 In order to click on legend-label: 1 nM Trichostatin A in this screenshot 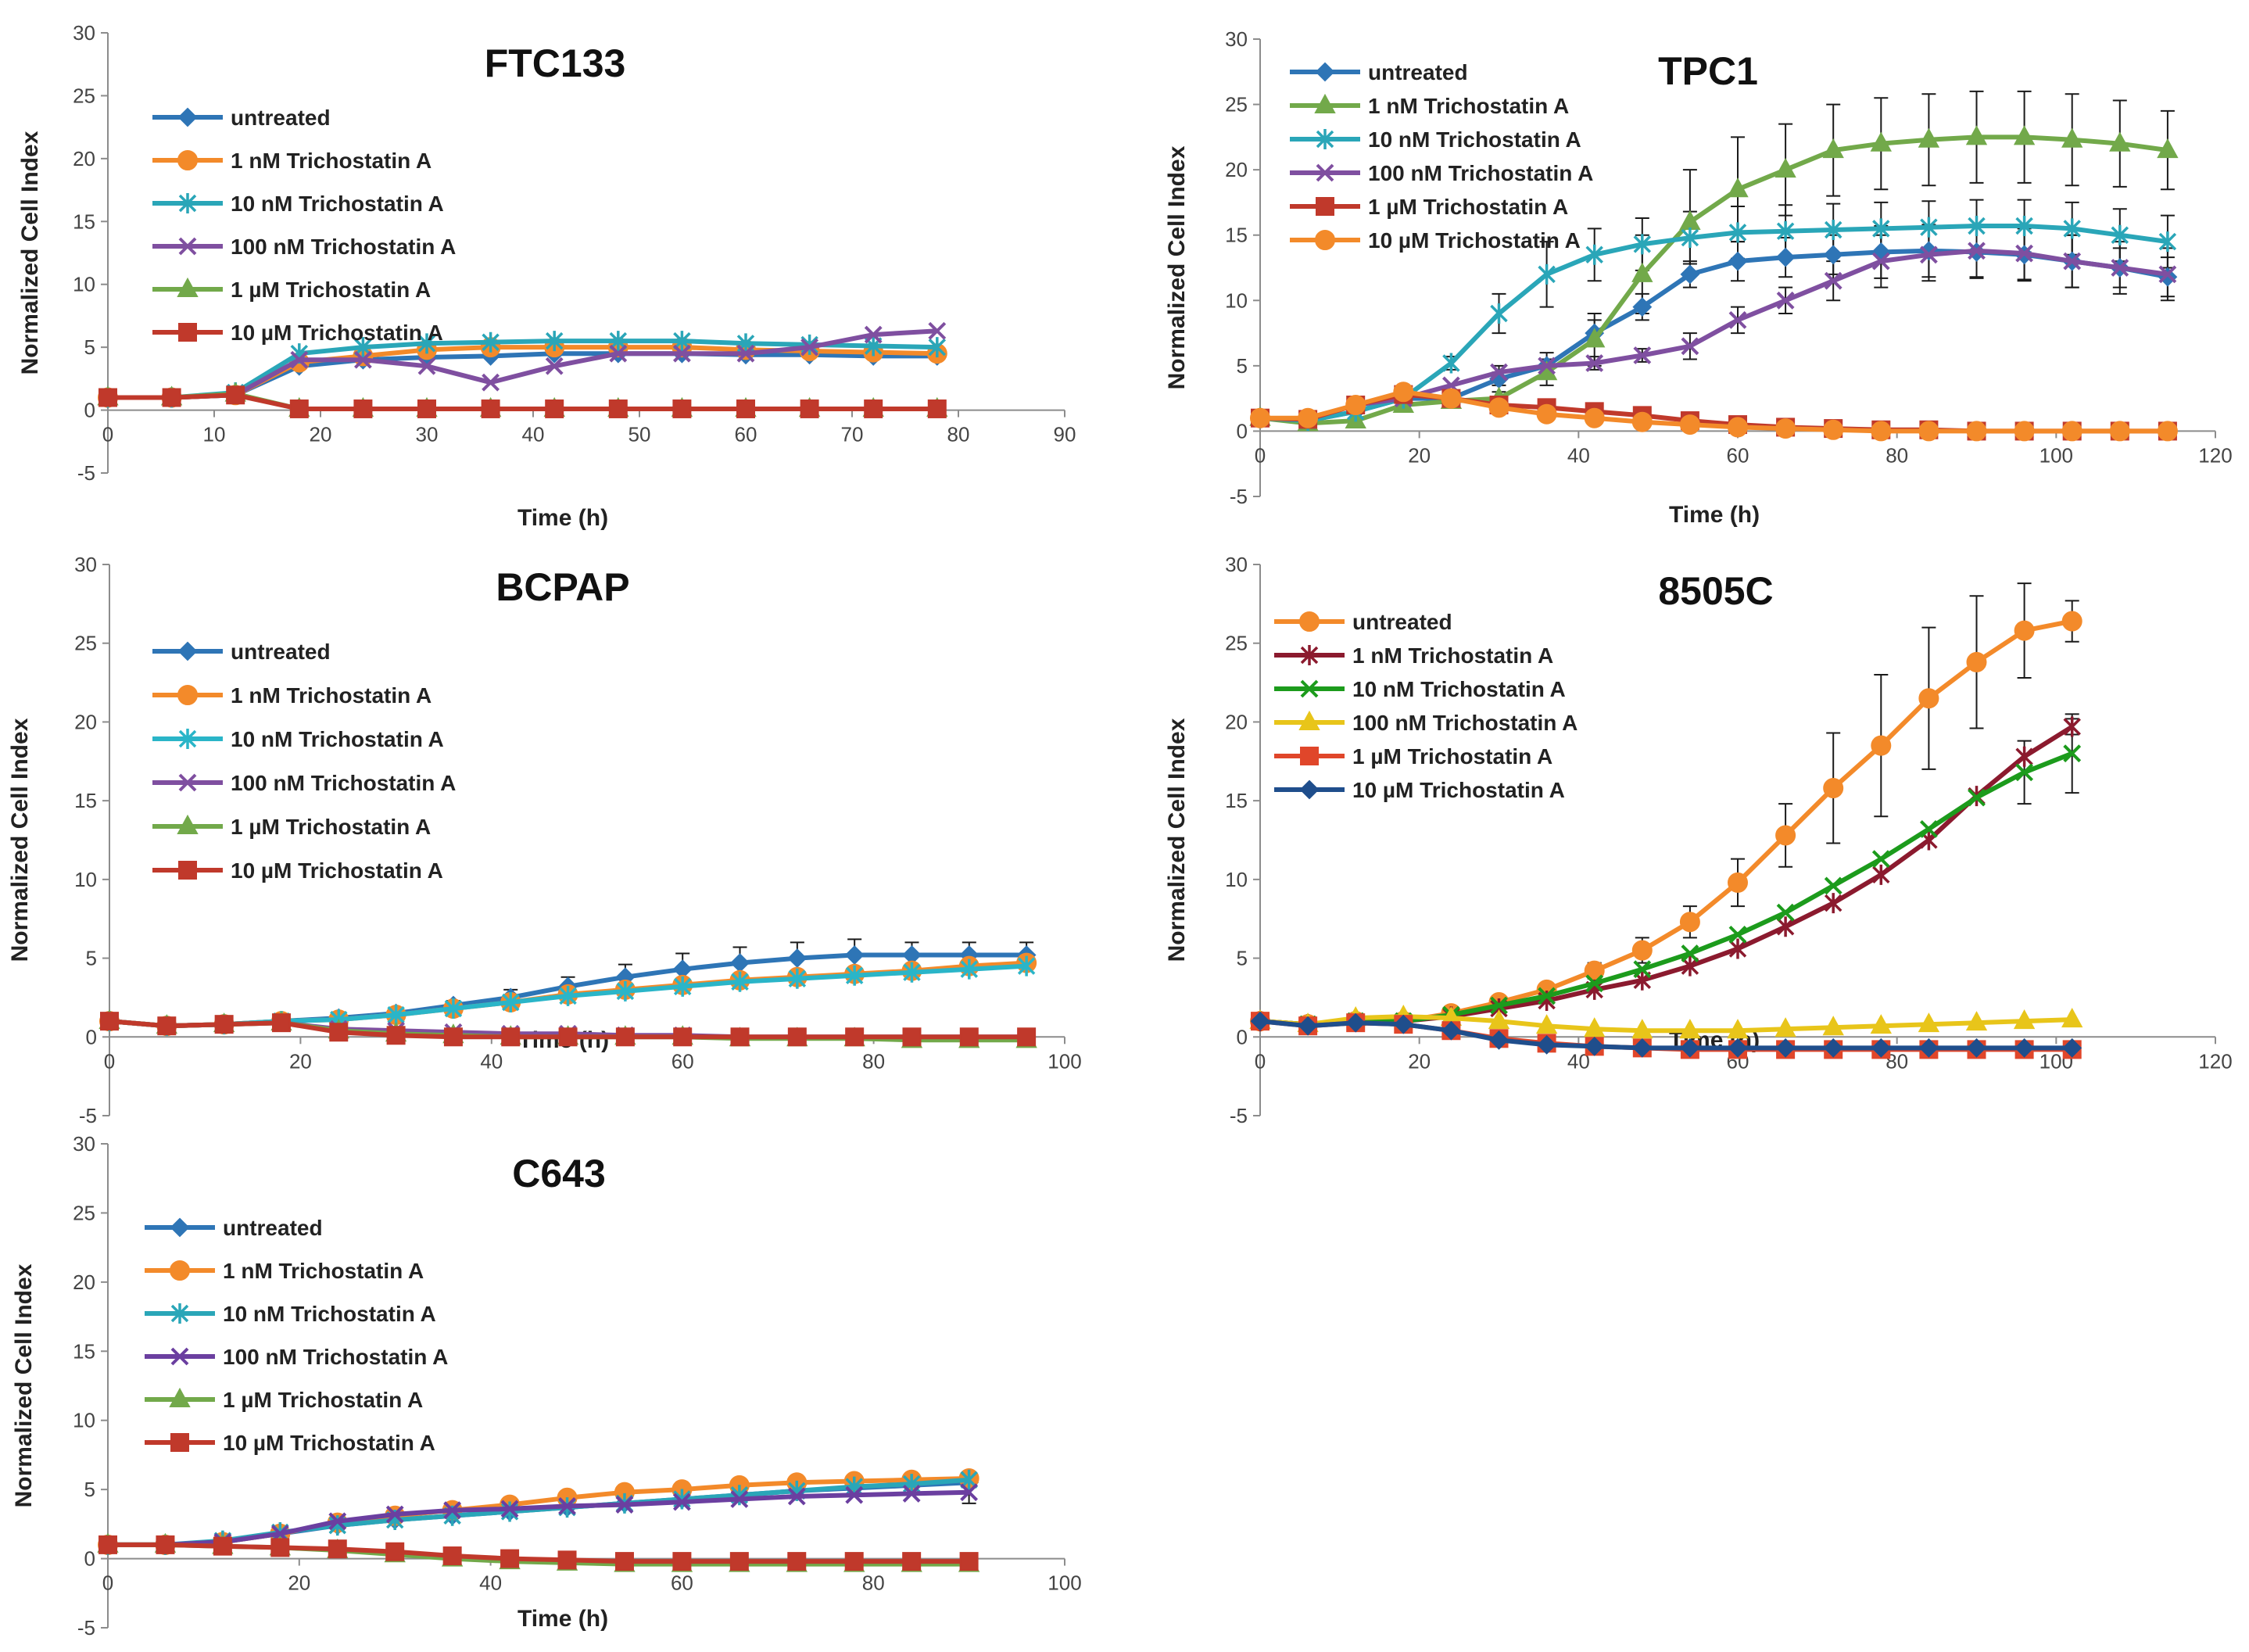, I will do `click(1452, 655)`.